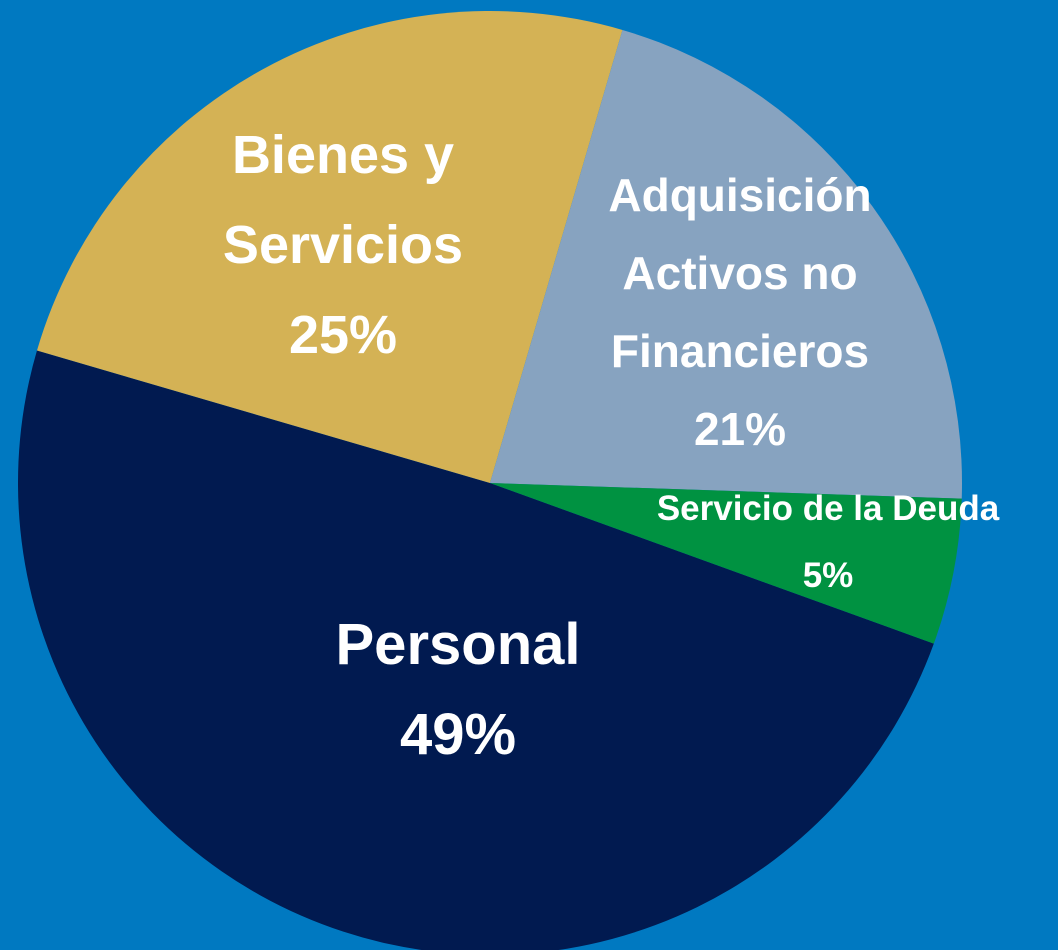 The height and width of the screenshot is (950, 1058). What do you see at coordinates (740, 429) in the screenshot?
I see `value-label: 21%` at bounding box center [740, 429].